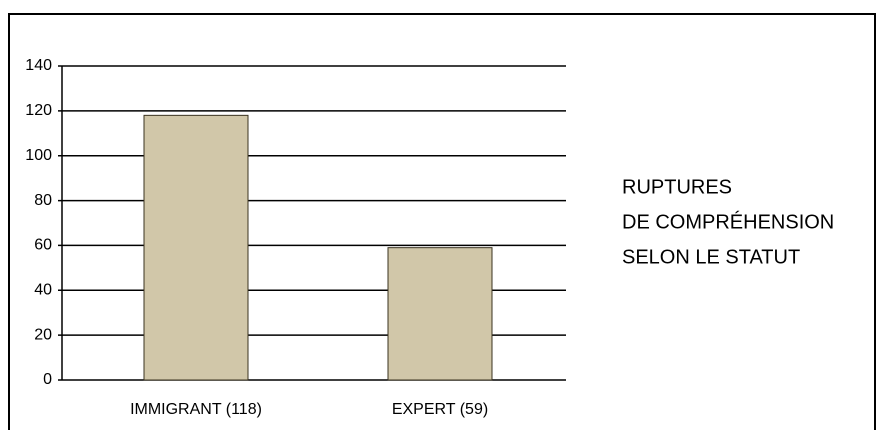 This screenshot has height=430, width=884. What do you see at coordinates (196, 409) in the screenshot?
I see `x-tick-label: IMMIGRANT (118)` at bounding box center [196, 409].